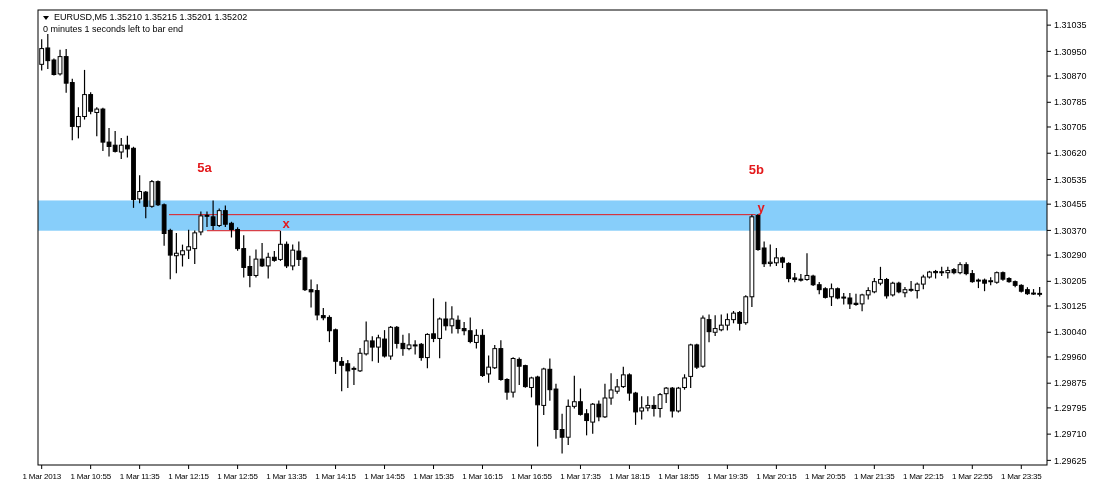  Describe the element at coordinates (189, 476) in the screenshot. I see `x-tick-label: 1 Mar 12:15` at that location.